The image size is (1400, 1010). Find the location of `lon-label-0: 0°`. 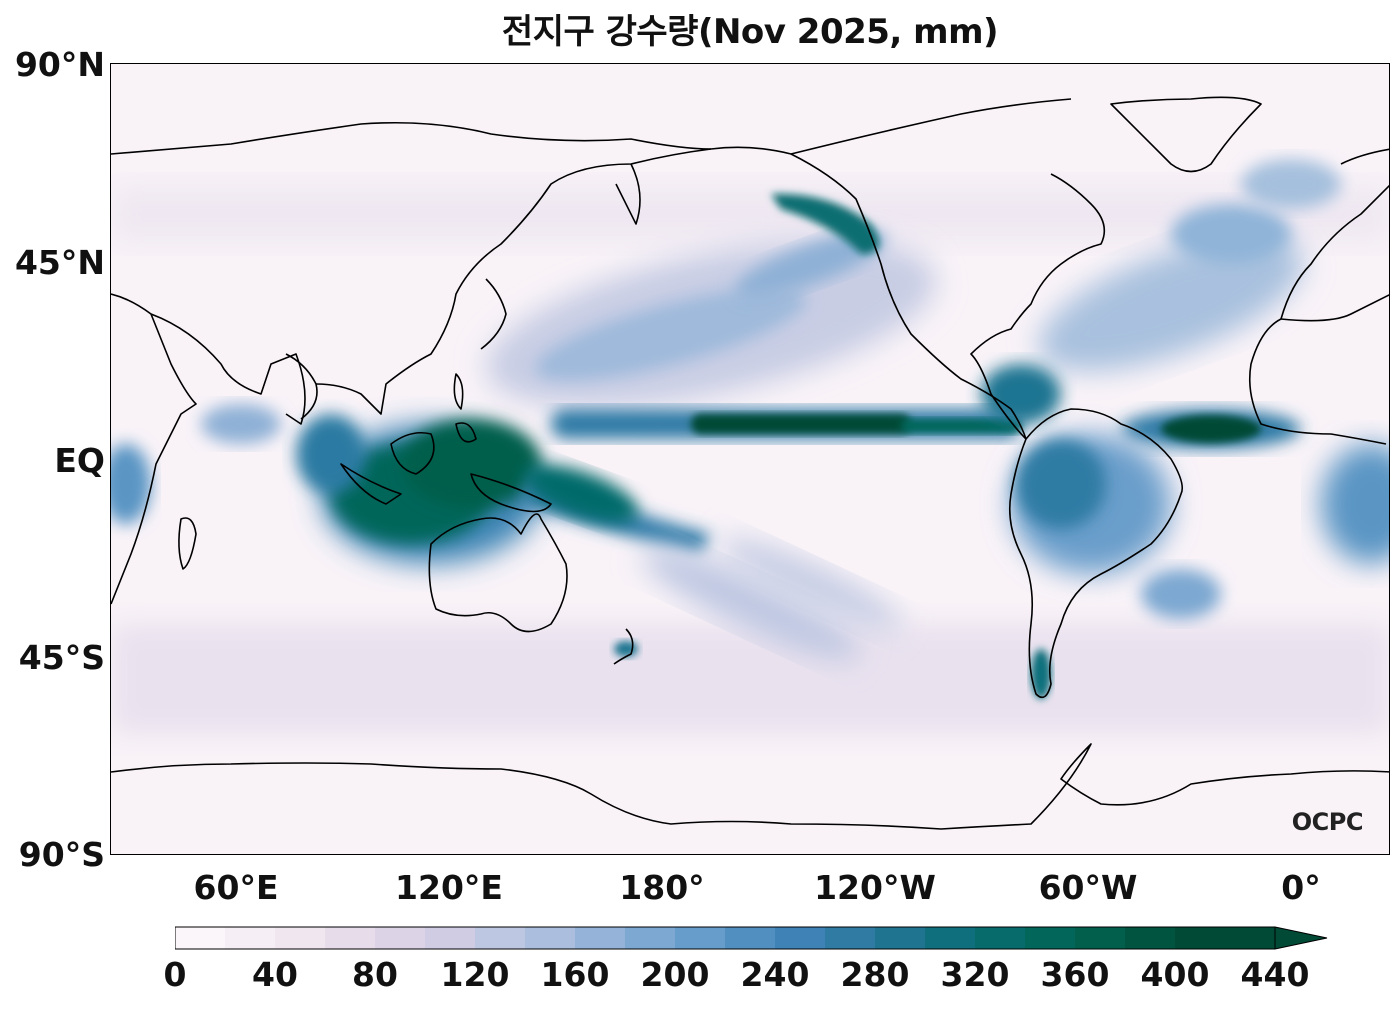

lon-label-0: 0° is located at coordinates (1301, 887).